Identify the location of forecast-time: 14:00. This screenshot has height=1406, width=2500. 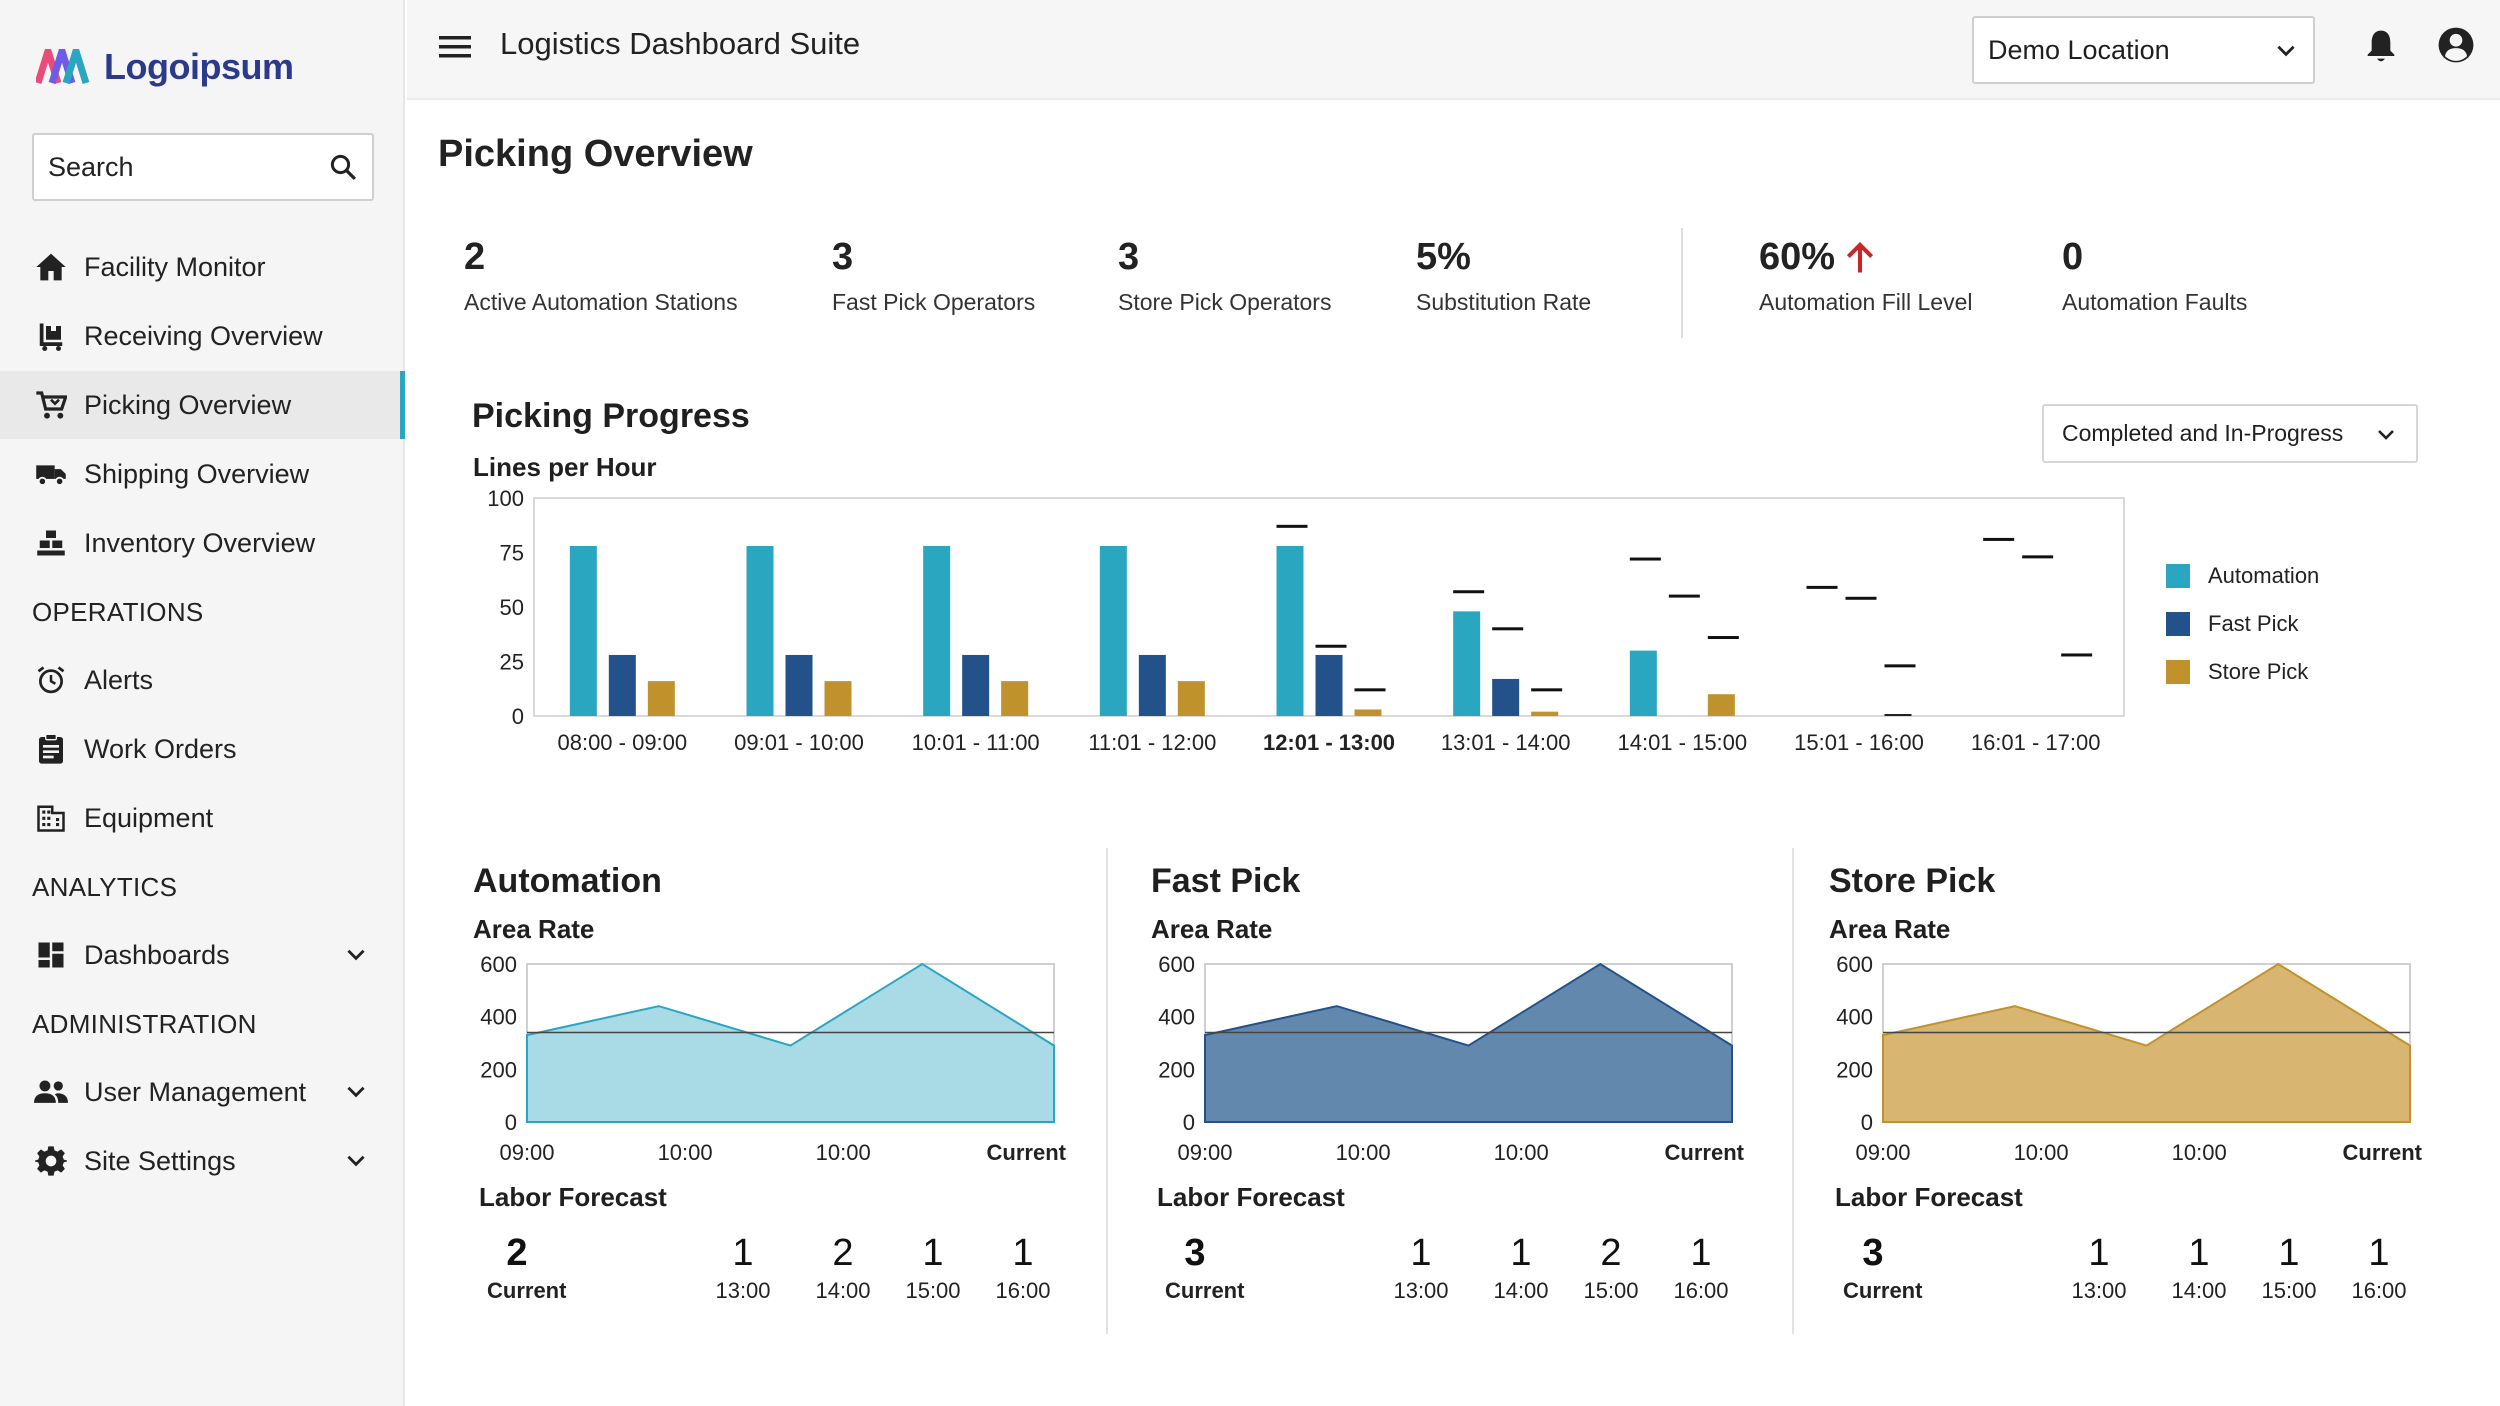
(843, 1290).